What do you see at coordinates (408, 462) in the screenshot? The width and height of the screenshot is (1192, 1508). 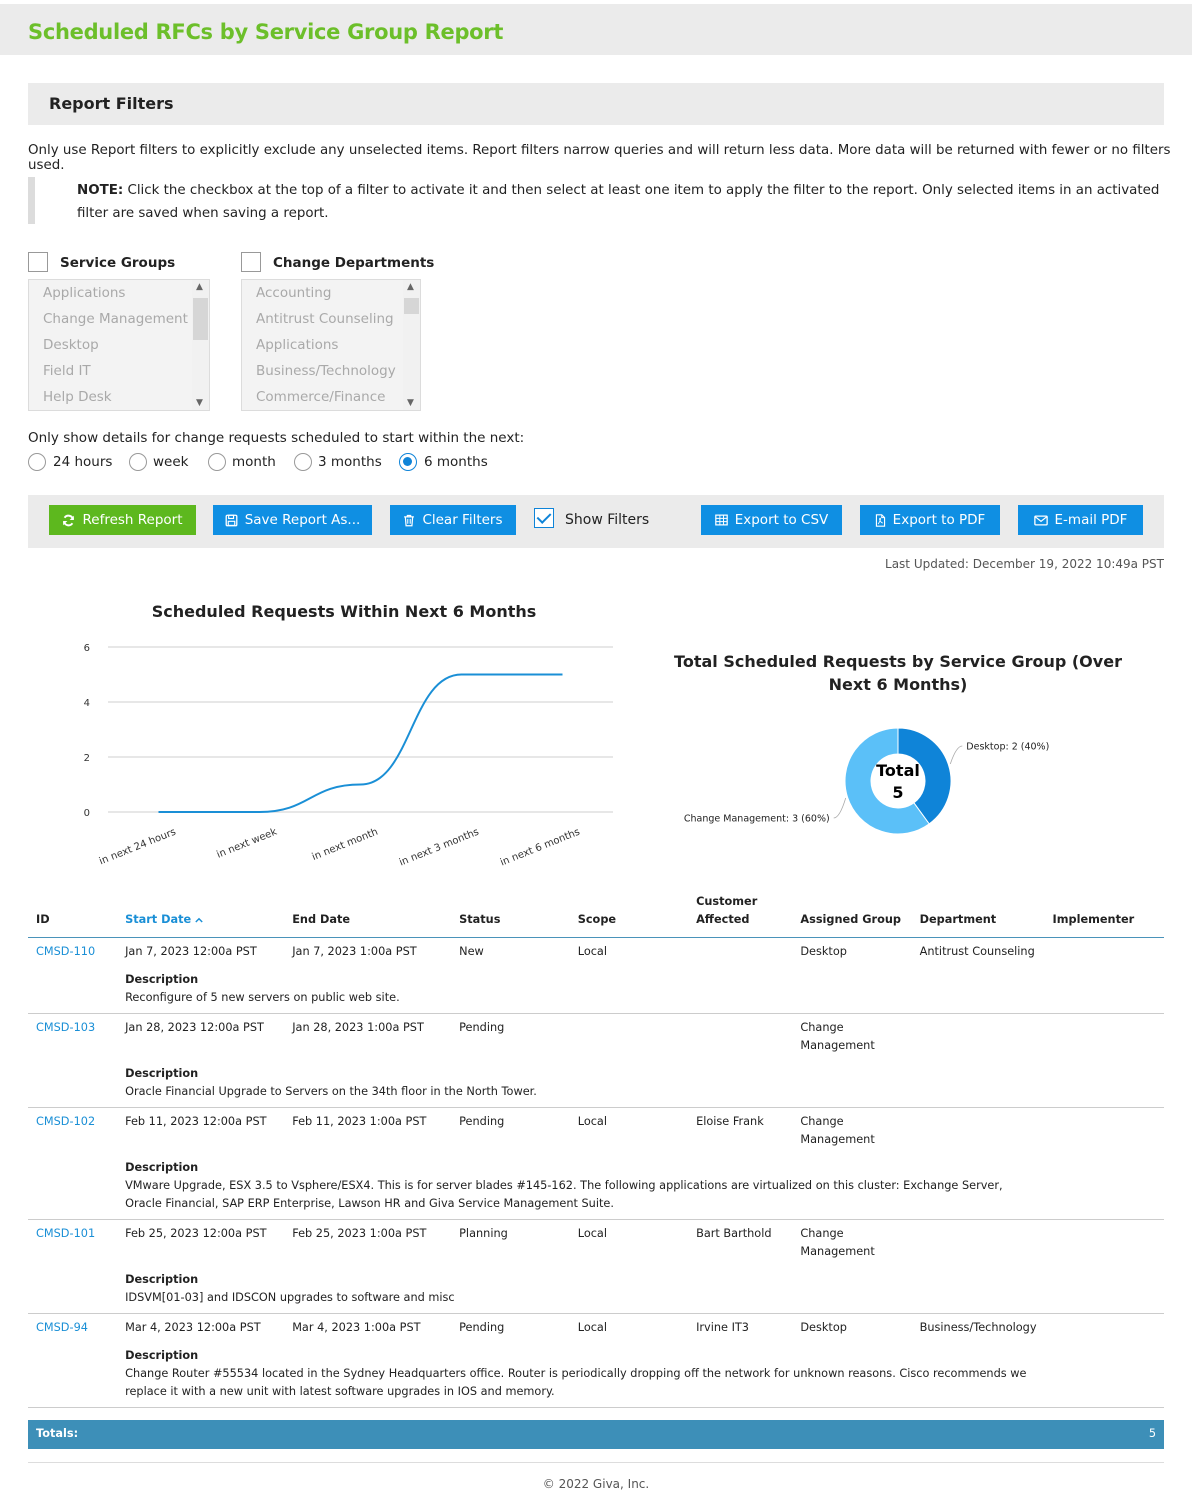 I see `period-radio-6-months` at bounding box center [408, 462].